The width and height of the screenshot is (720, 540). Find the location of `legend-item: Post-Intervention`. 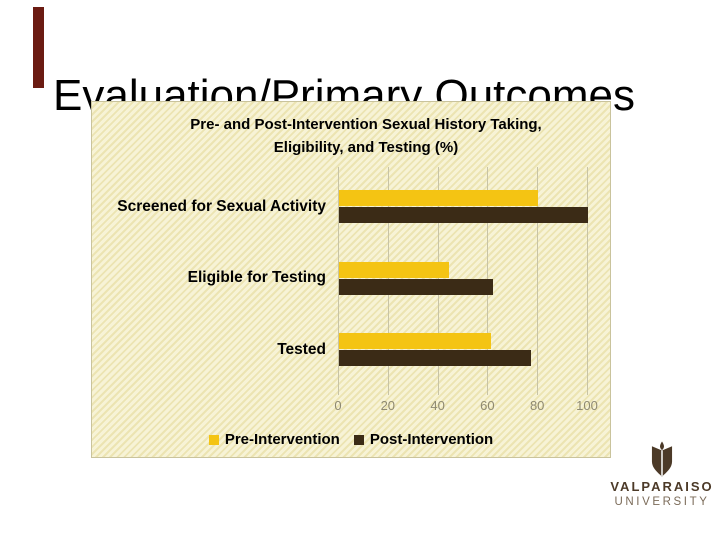

legend-item: Post-Intervention is located at coordinates (423, 439).